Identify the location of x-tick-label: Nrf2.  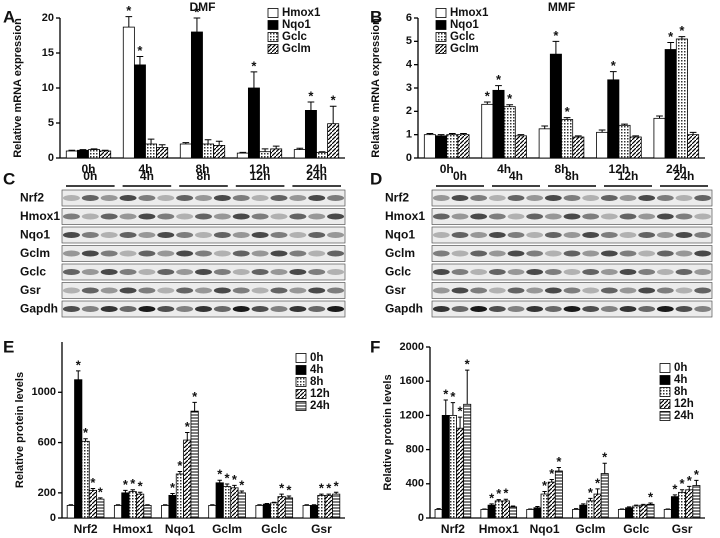
(86, 529).